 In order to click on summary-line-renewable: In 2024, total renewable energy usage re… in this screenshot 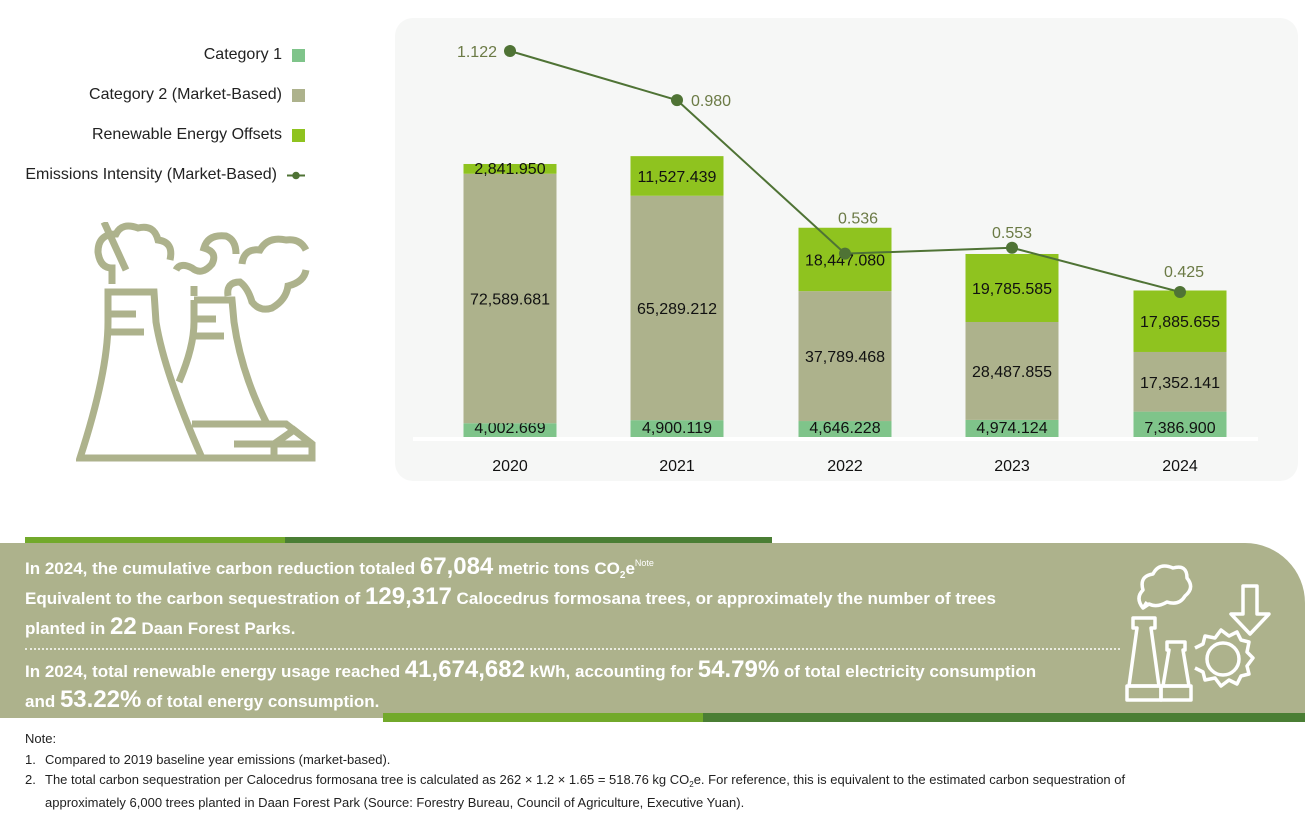, I will do `click(530, 671)`.